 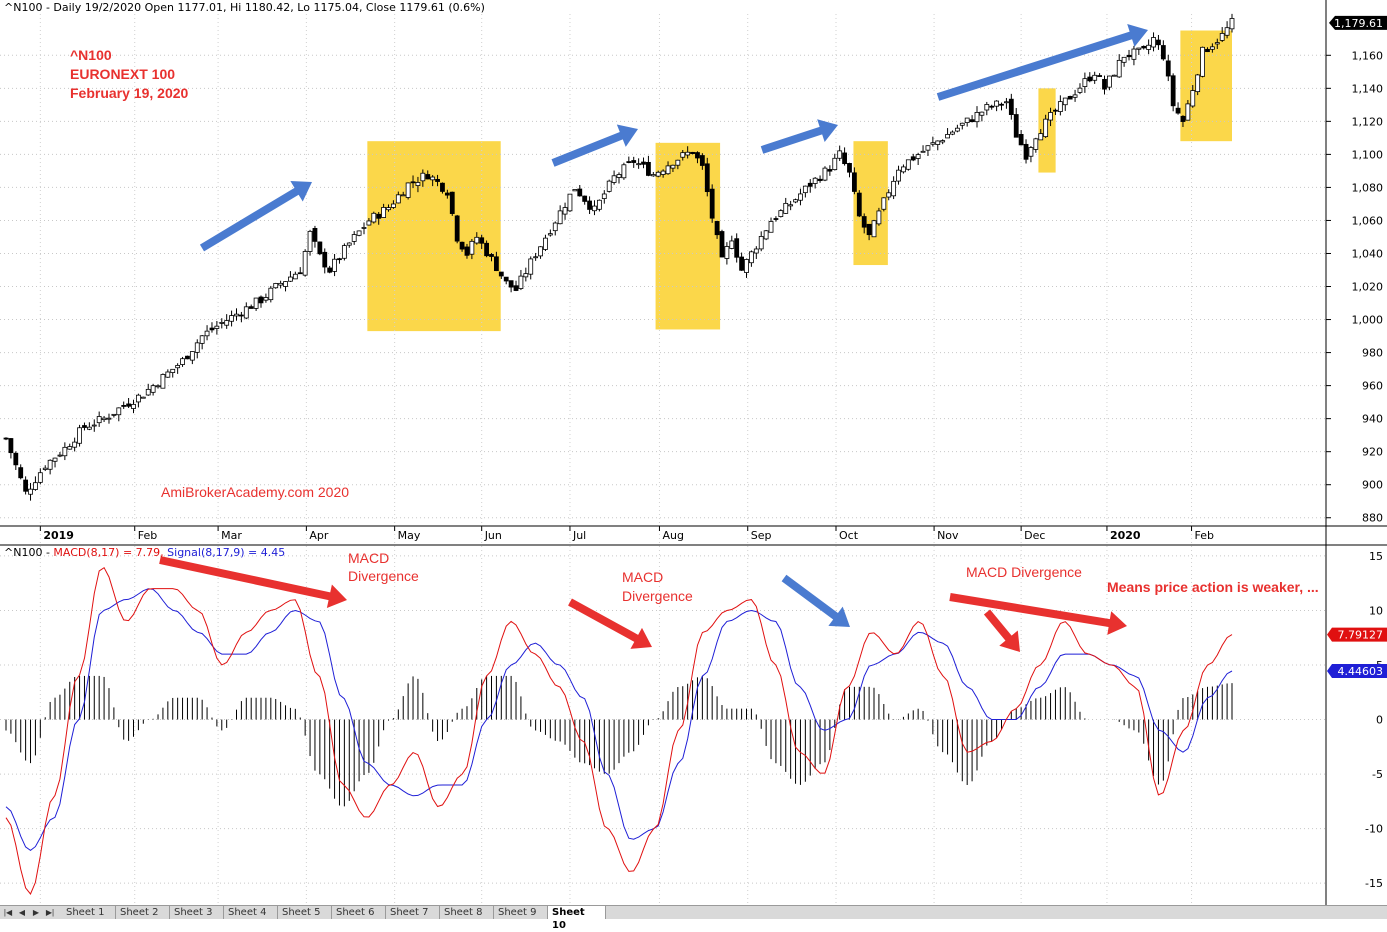 I want to click on ticker-annotation: ^N100 EURONEXT 100 February 19, 2020, so click(x=129, y=74).